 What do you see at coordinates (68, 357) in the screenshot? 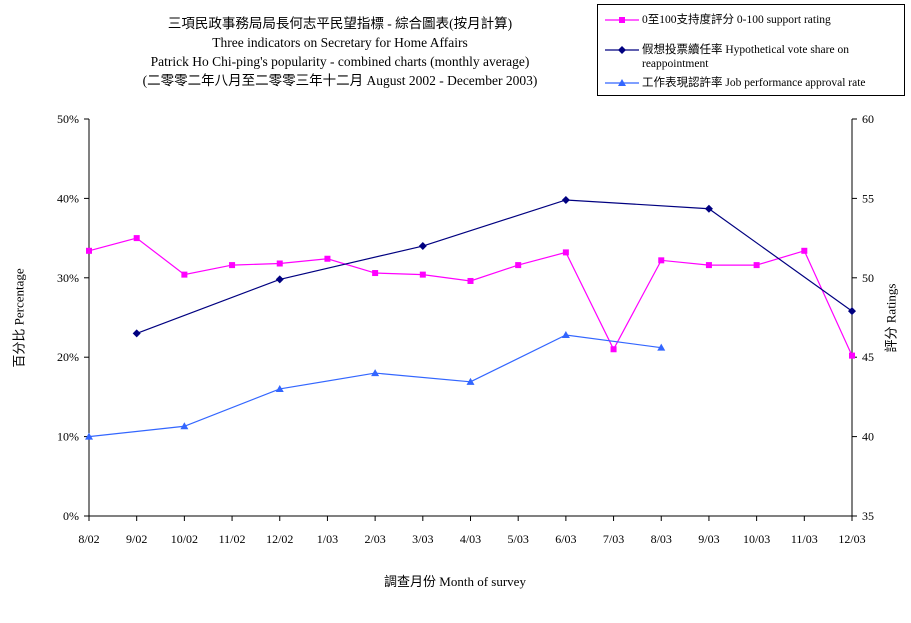
I see `y-left-tick-label: 20%` at bounding box center [68, 357].